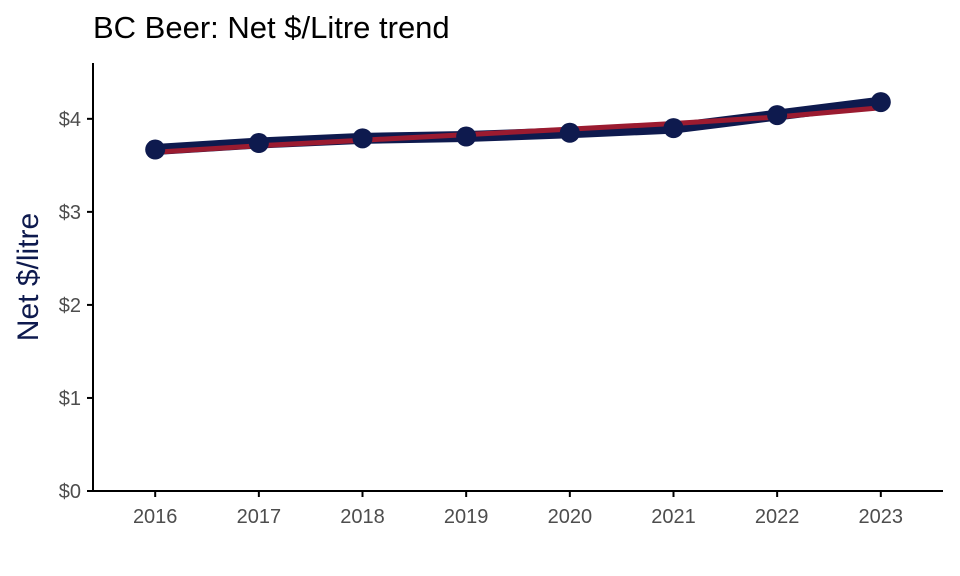 This screenshot has height=576, width=960. What do you see at coordinates (70, 120) in the screenshot?
I see `y-tick-label: $4` at bounding box center [70, 120].